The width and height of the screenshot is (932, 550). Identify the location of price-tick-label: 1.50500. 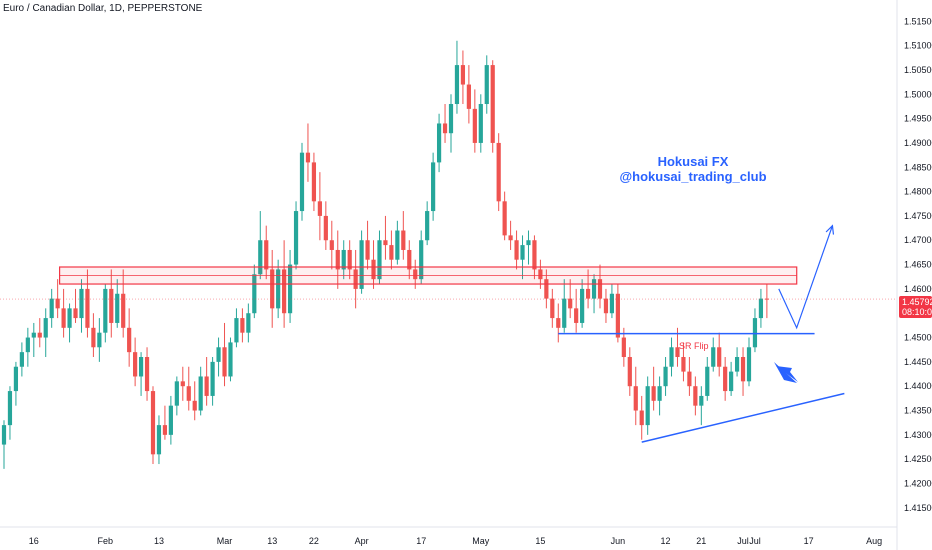
(918, 70).